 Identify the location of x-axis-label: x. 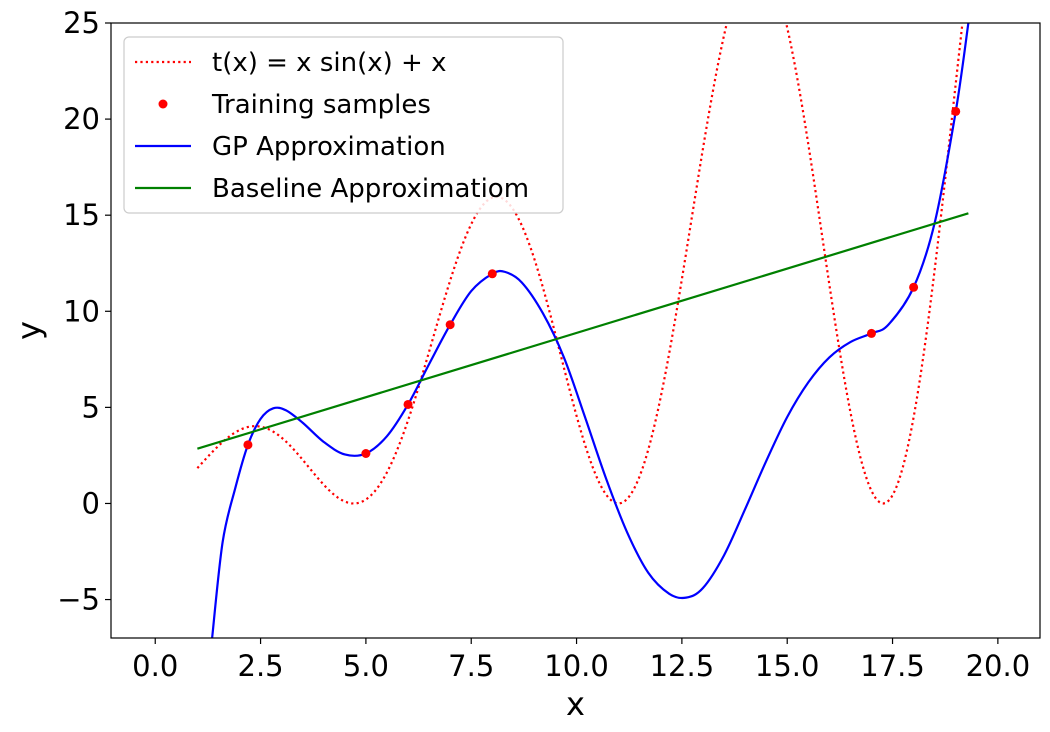
(575, 704).